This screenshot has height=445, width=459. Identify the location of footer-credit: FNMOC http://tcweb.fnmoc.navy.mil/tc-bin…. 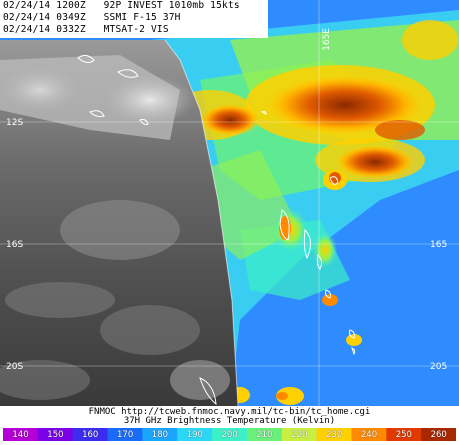
(229, 412).